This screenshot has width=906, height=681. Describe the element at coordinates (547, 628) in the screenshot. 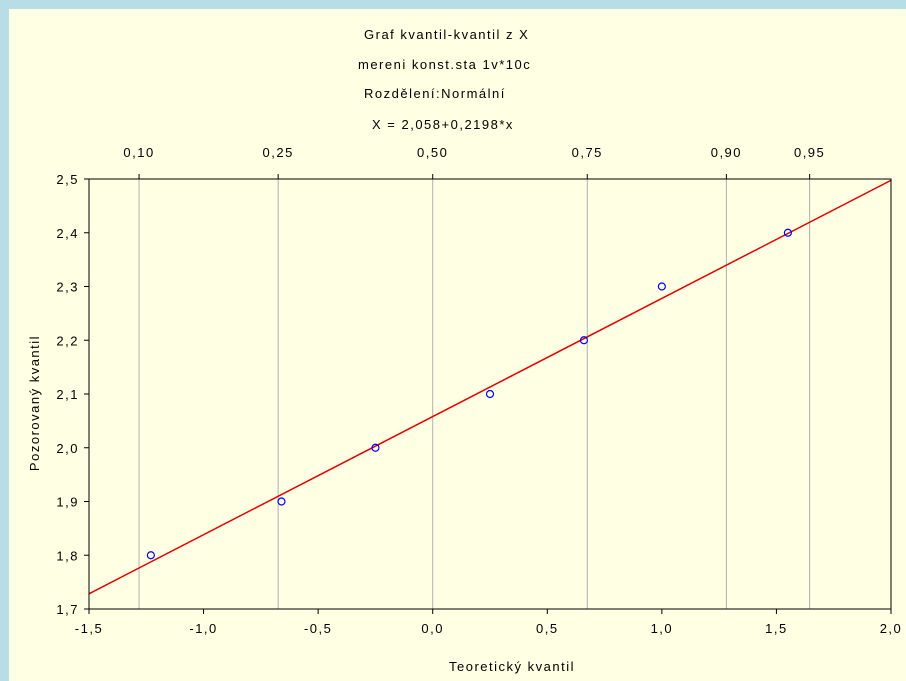

I see `x-tick-label: 0,5` at that location.